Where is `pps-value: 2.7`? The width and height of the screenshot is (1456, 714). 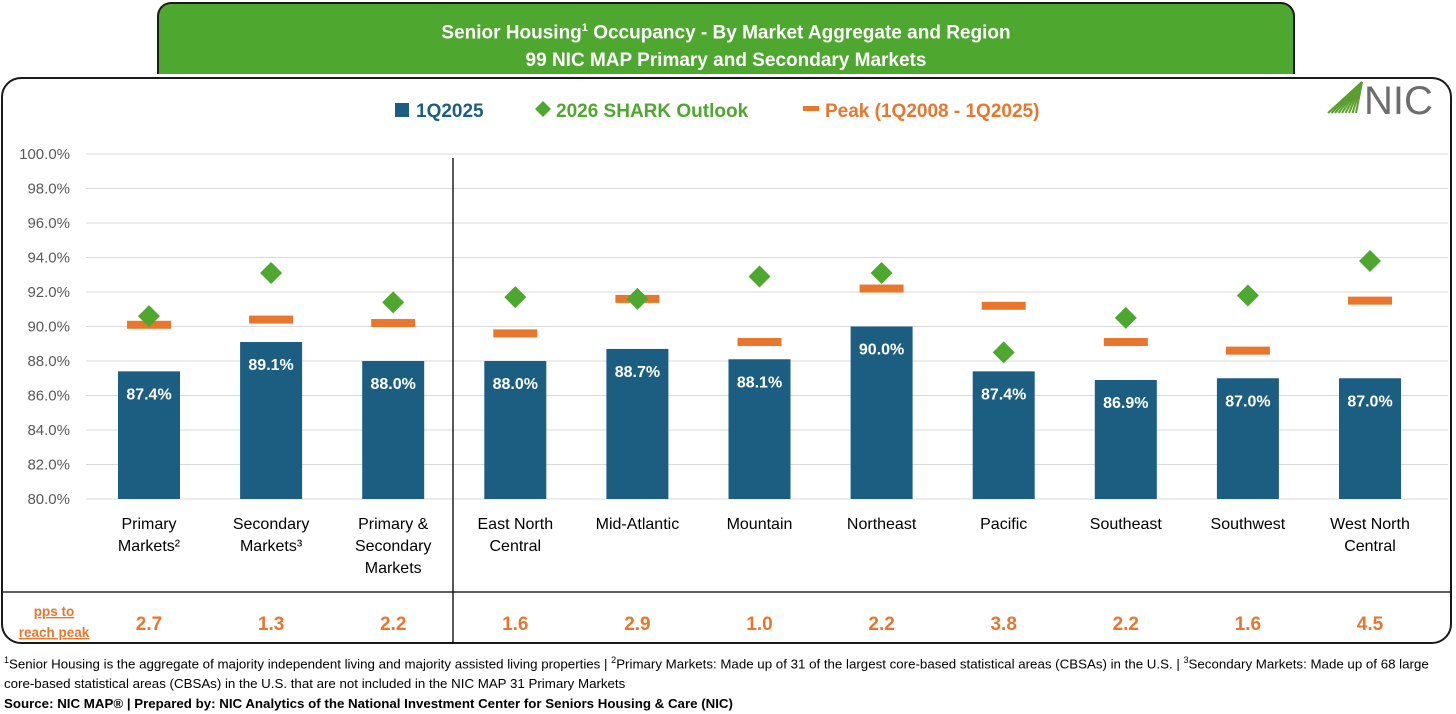
pps-value: 2.7 is located at coordinates (149, 624).